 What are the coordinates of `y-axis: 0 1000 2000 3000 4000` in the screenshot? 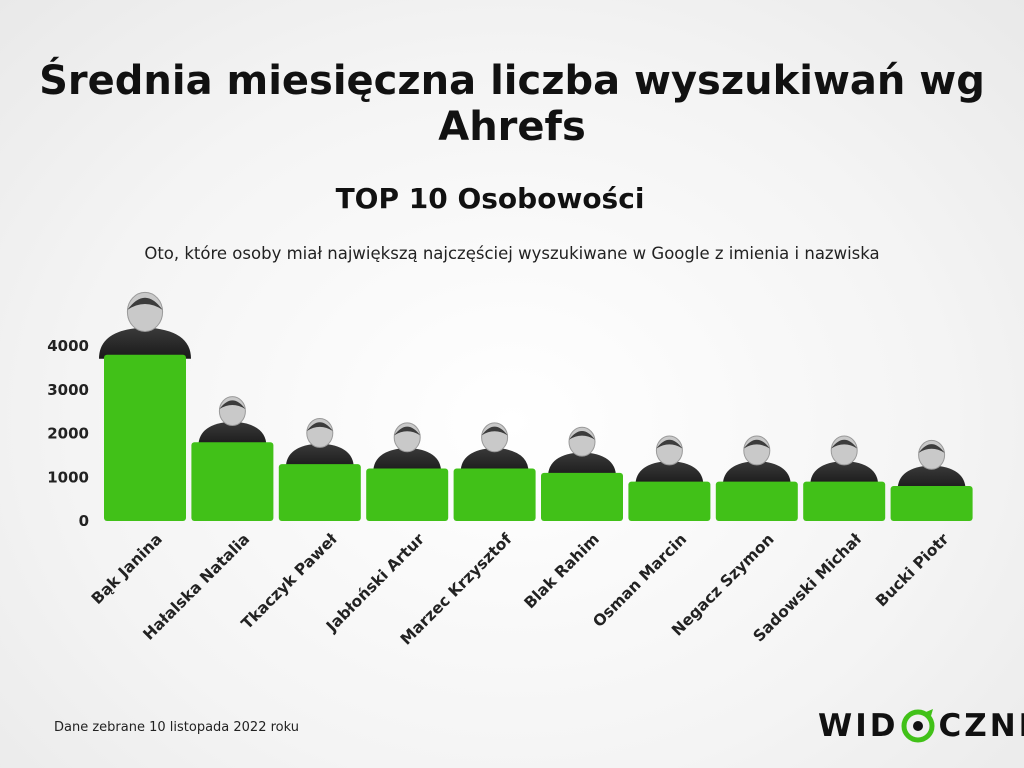 It's located at (68, 433).